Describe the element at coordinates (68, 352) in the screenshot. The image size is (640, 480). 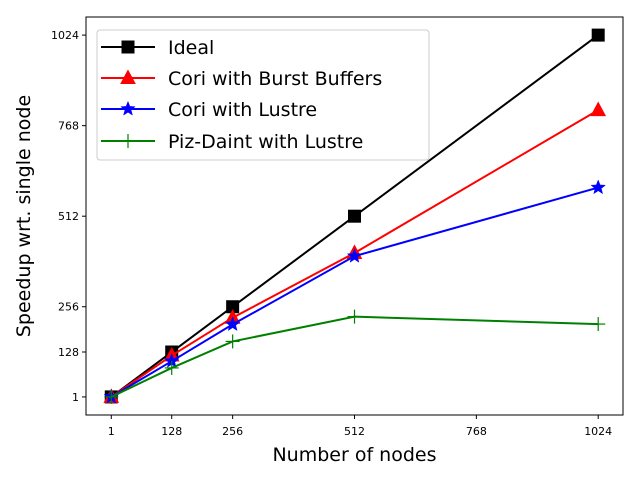
I see `y-tick-label: 128` at that location.